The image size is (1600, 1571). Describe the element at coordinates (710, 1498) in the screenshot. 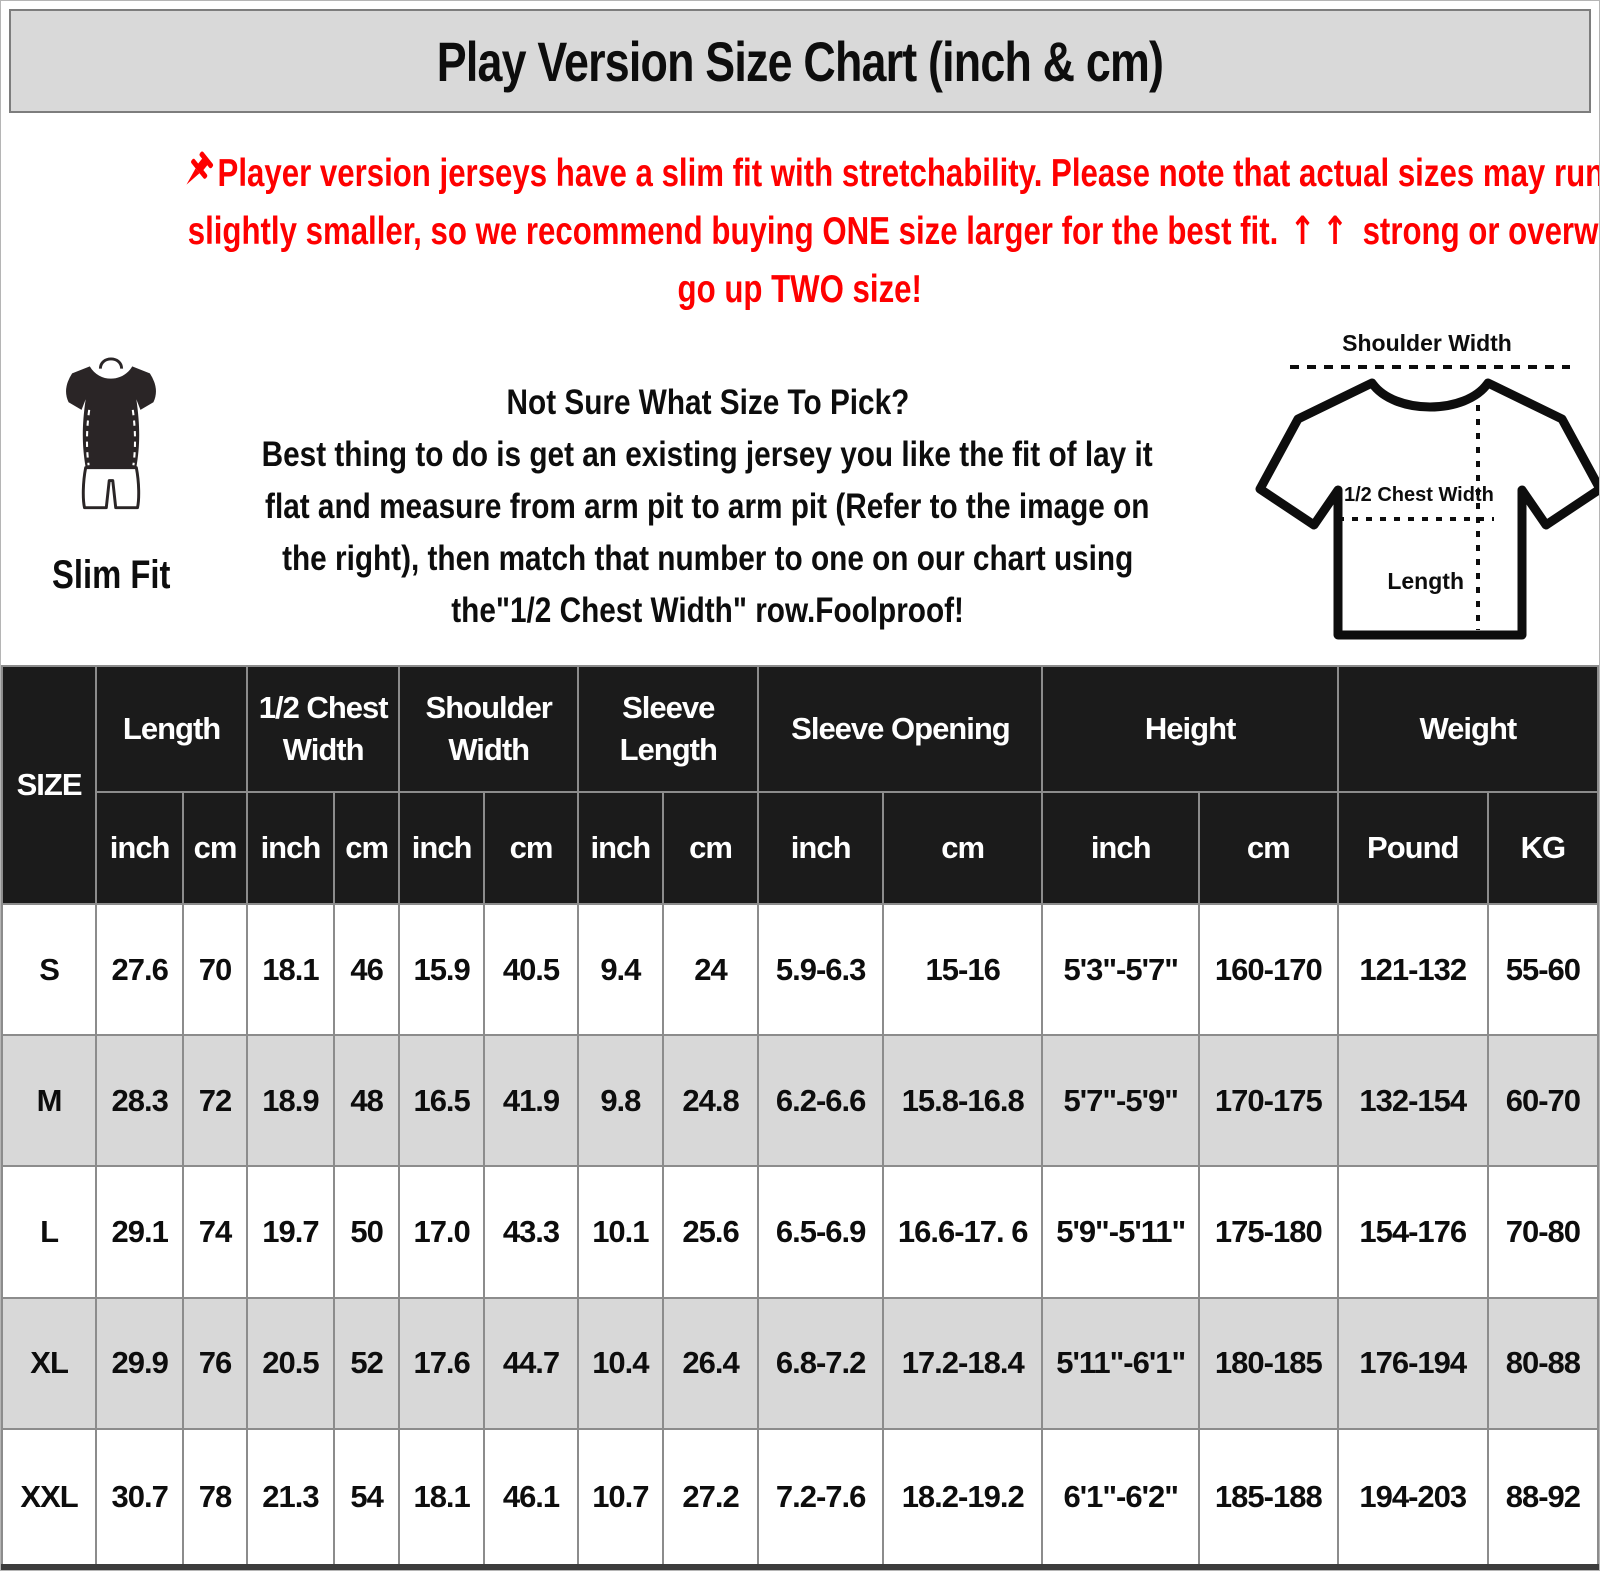

I see `value-cell: 27.2` at that location.